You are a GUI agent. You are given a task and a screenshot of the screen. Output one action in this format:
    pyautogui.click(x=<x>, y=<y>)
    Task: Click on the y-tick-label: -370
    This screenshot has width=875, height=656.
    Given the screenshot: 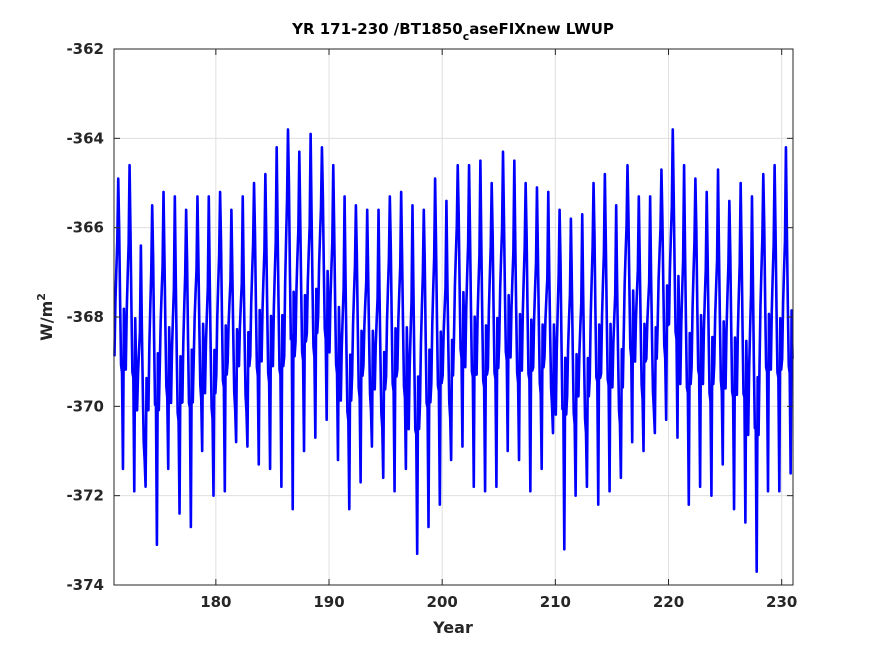 What is the action you would take?
    pyautogui.click(x=85, y=406)
    